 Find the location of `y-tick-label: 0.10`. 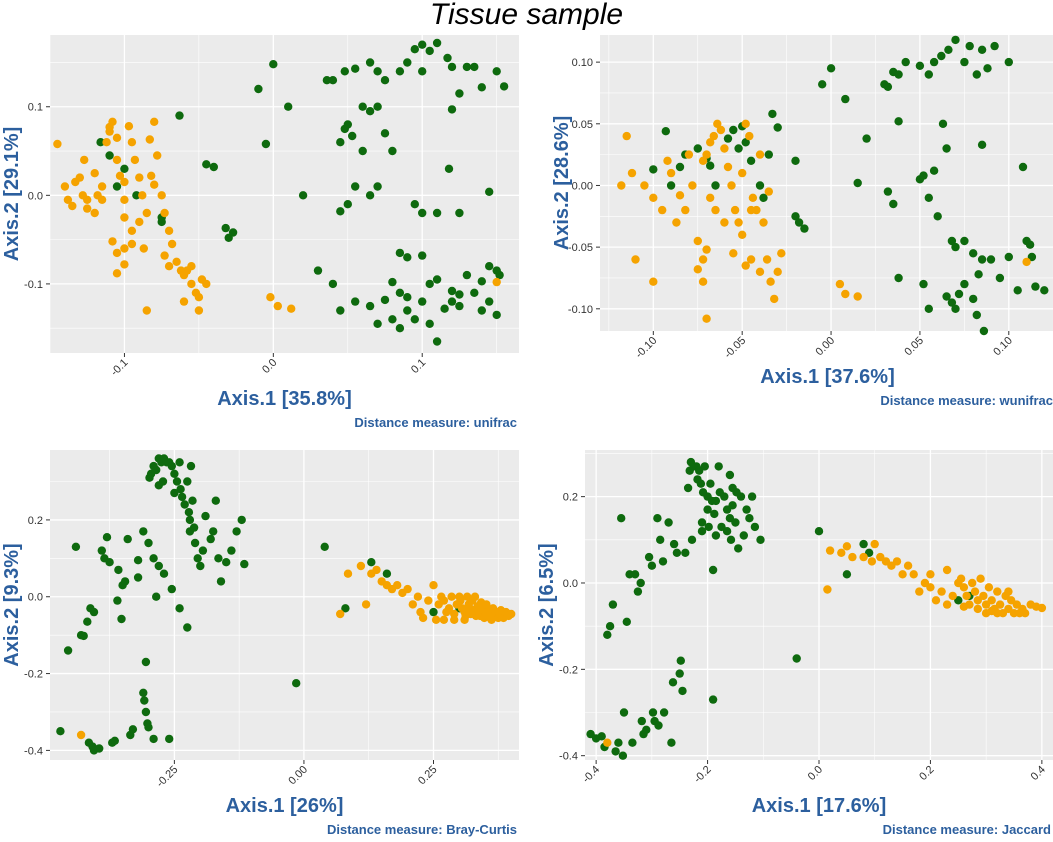

y-tick-label: 0.10 is located at coordinates (582, 63).